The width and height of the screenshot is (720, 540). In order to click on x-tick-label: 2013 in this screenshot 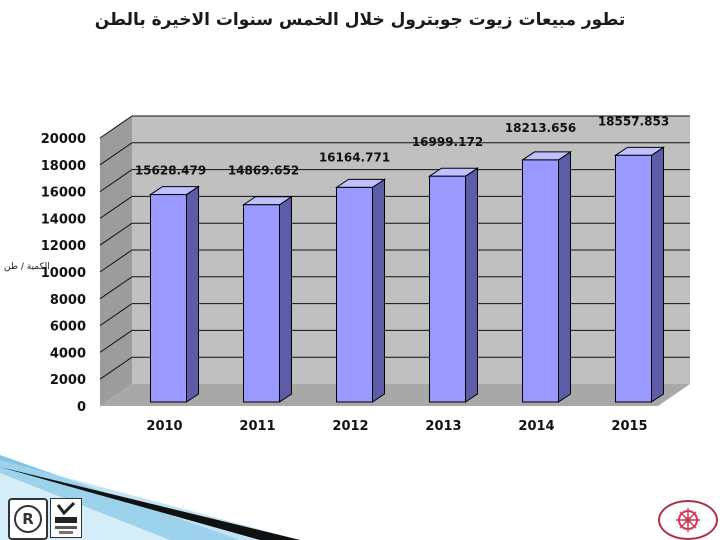, I will do `click(443, 426)`.